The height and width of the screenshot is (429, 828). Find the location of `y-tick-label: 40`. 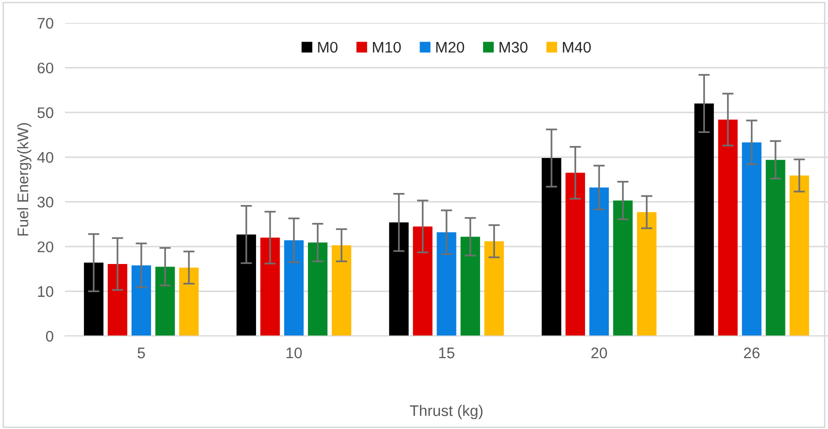

y-tick-label: 40 is located at coordinates (45, 157).